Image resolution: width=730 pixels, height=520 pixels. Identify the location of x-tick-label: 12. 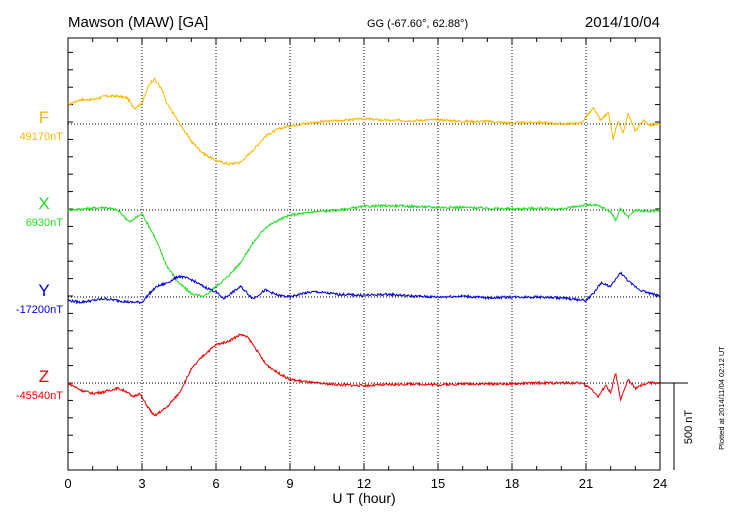
(364, 483).